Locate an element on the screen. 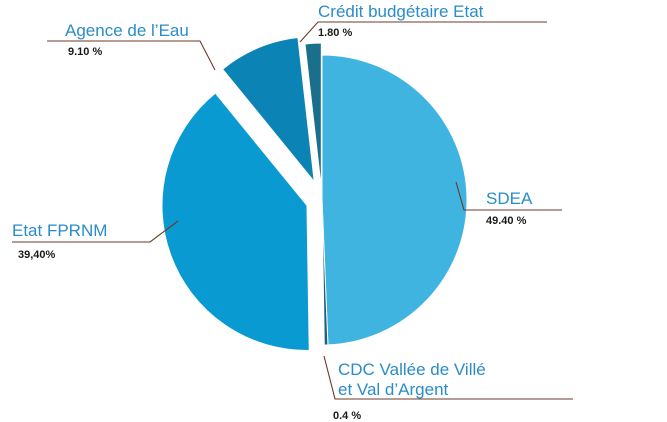 This screenshot has width=667, height=422. slice-cdc is located at coordinates (325, 272).